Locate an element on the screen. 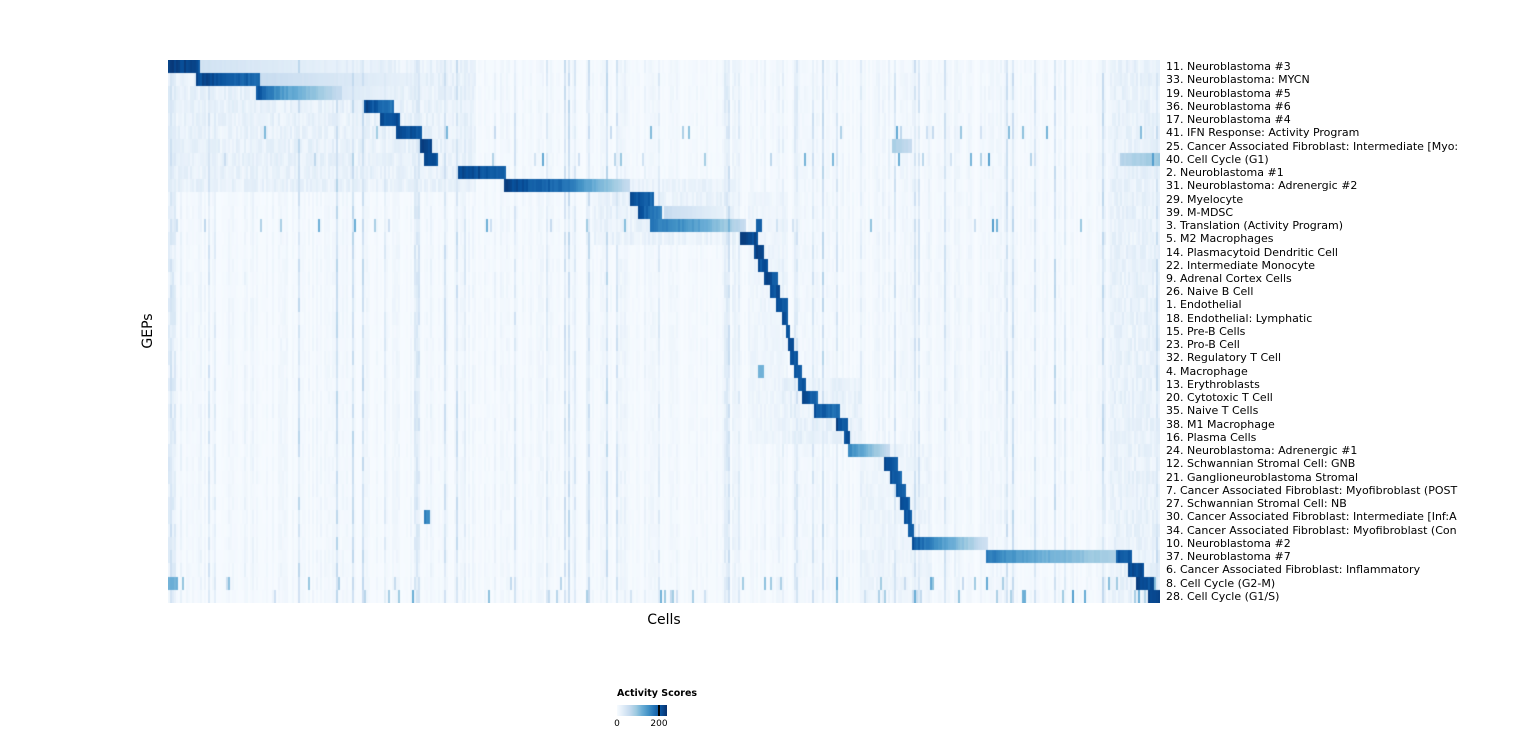 The width and height of the screenshot is (1540, 743). row-label: 33. Neuroblastoma: MYCN is located at coordinates (1238, 80).